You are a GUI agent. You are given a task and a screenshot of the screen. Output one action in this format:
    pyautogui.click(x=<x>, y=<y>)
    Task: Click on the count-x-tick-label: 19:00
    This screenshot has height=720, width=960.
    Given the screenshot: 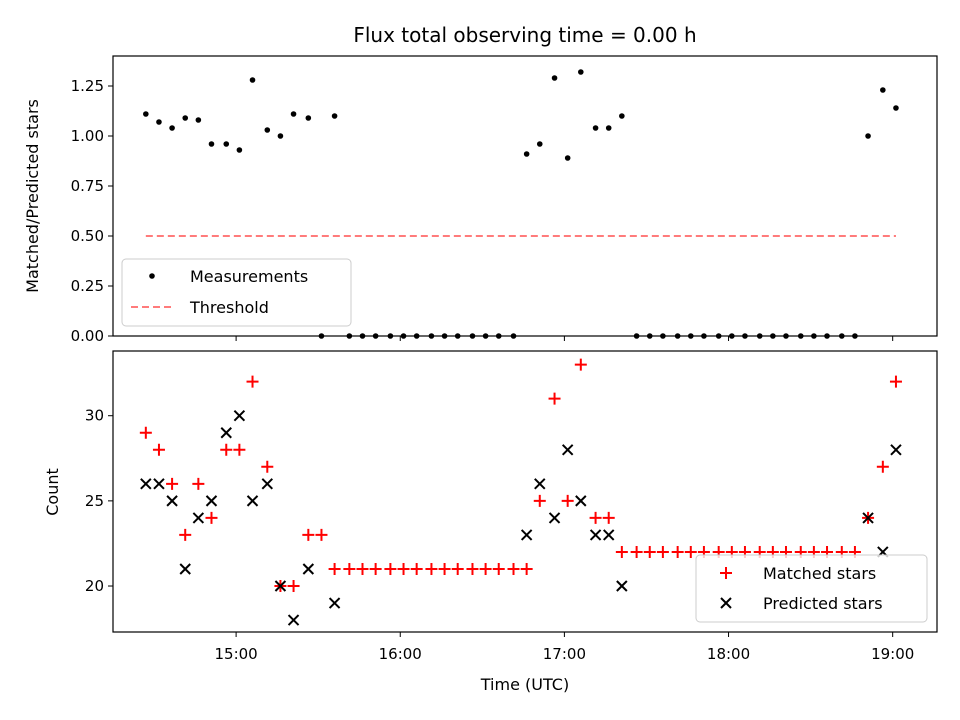 What is the action you would take?
    pyautogui.click(x=892, y=654)
    